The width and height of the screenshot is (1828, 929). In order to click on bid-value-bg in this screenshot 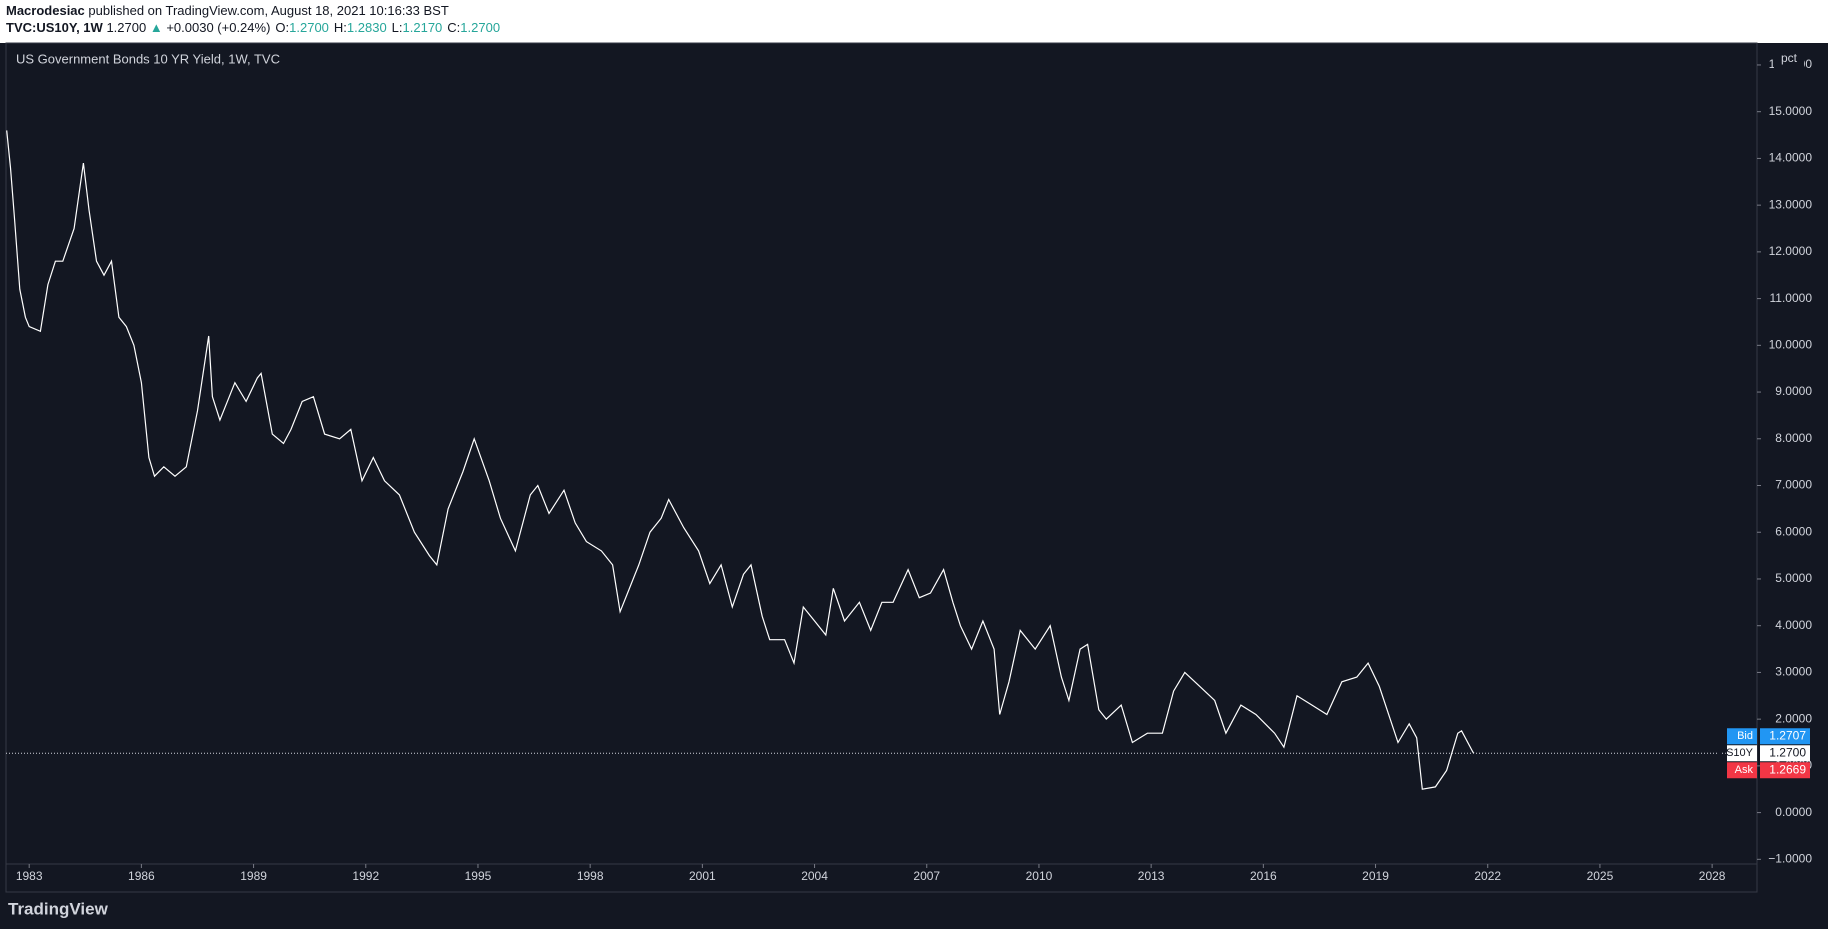, I will do `click(1785, 736)`.